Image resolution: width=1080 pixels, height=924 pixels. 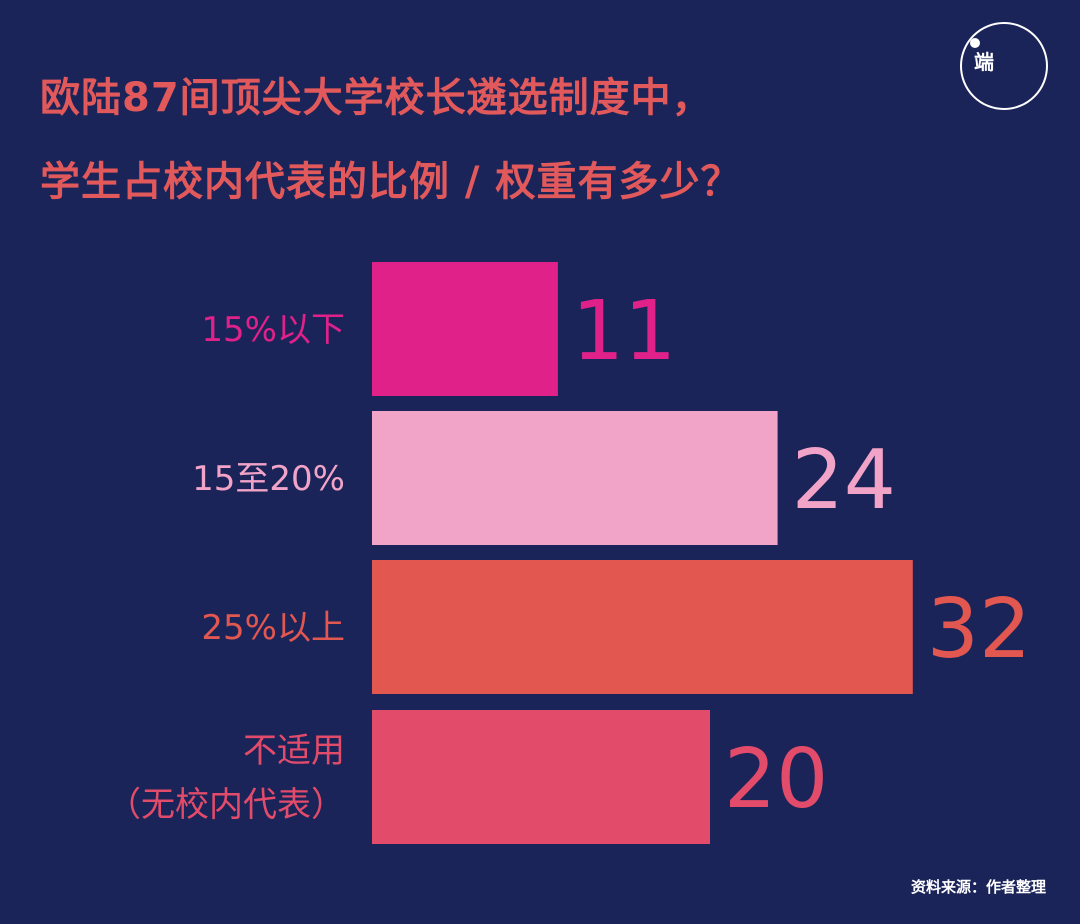 I want to click on bar-value-label-2: 24, so click(x=844, y=480).